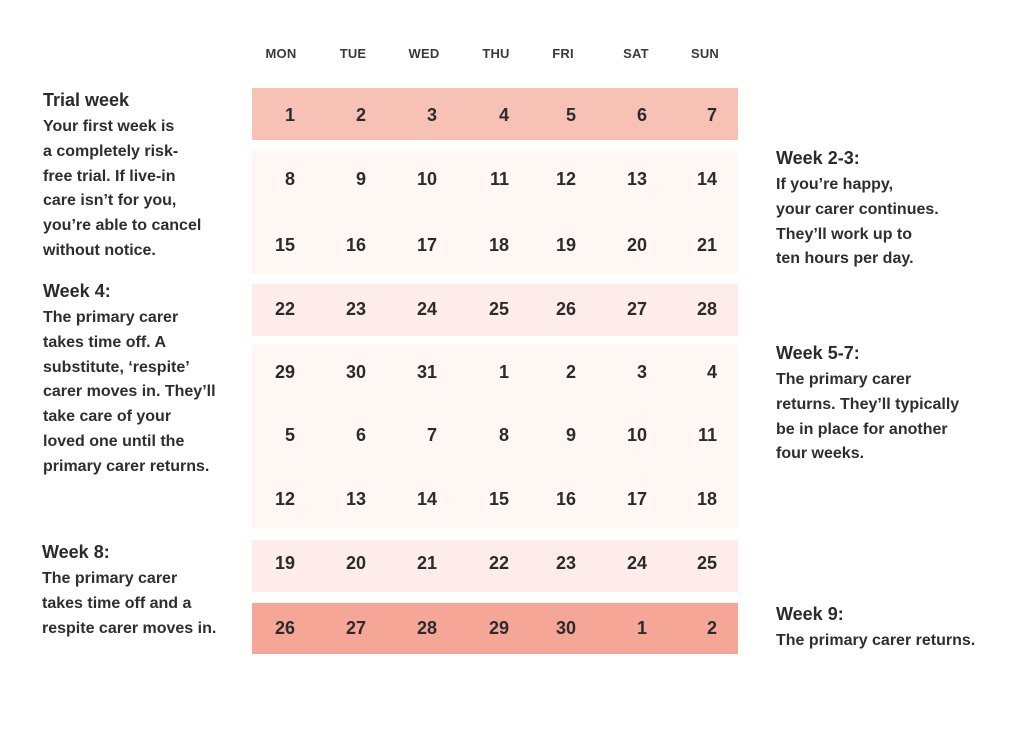  Describe the element at coordinates (355, 245) in the screenshot. I see `calendar-day: 16` at that location.